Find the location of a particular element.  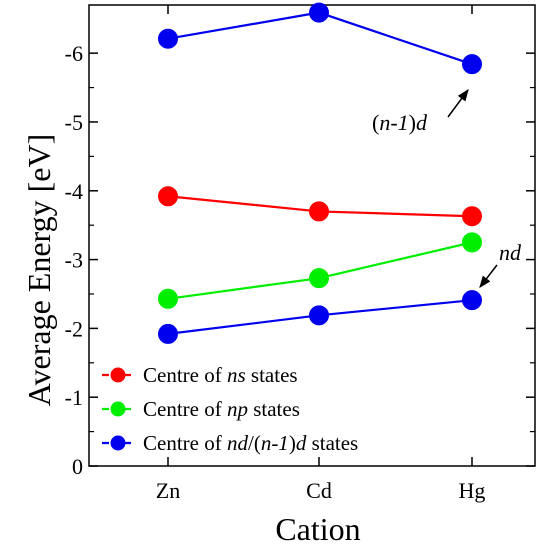

x-tick-label: Cd is located at coordinates (319, 490).